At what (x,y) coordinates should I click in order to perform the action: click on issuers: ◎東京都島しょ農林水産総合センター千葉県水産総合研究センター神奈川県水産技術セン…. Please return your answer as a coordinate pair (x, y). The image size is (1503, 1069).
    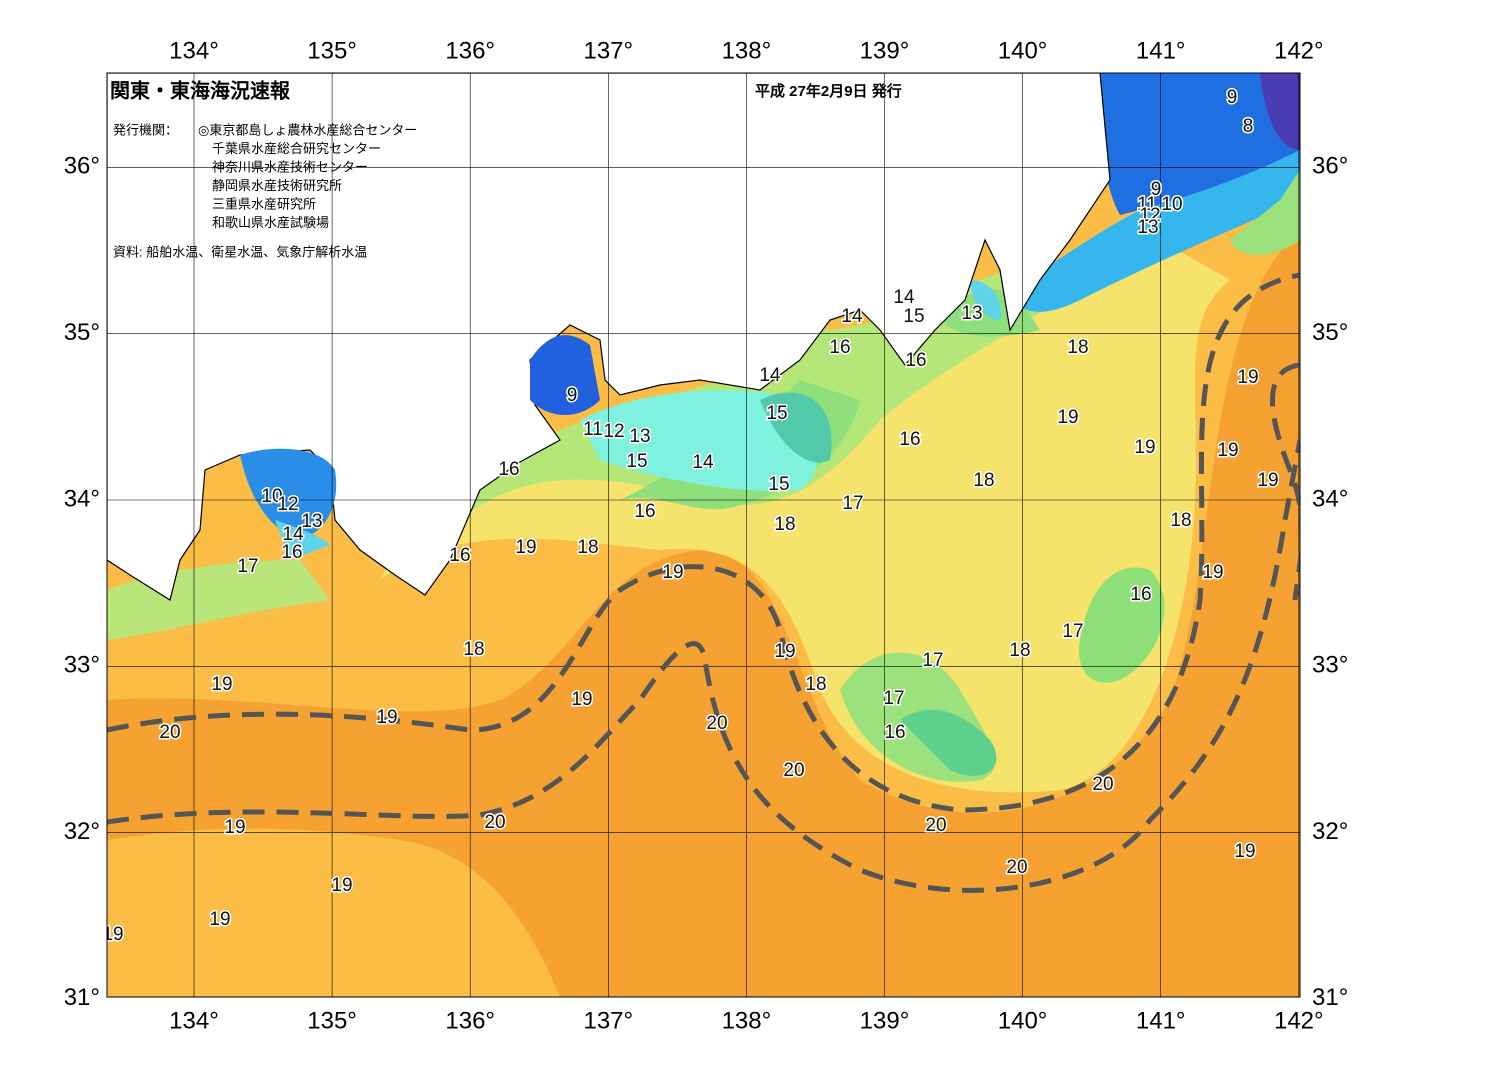
    Looking at the image, I should click on (307, 176).